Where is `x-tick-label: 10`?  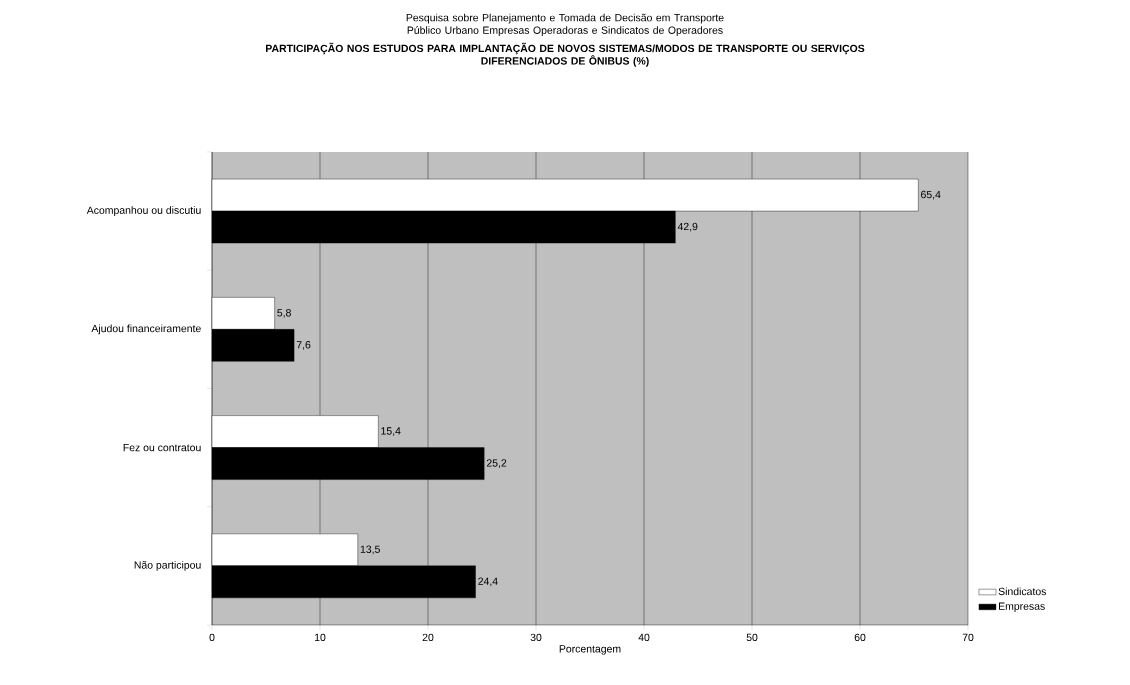 x-tick-label: 10 is located at coordinates (320, 637).